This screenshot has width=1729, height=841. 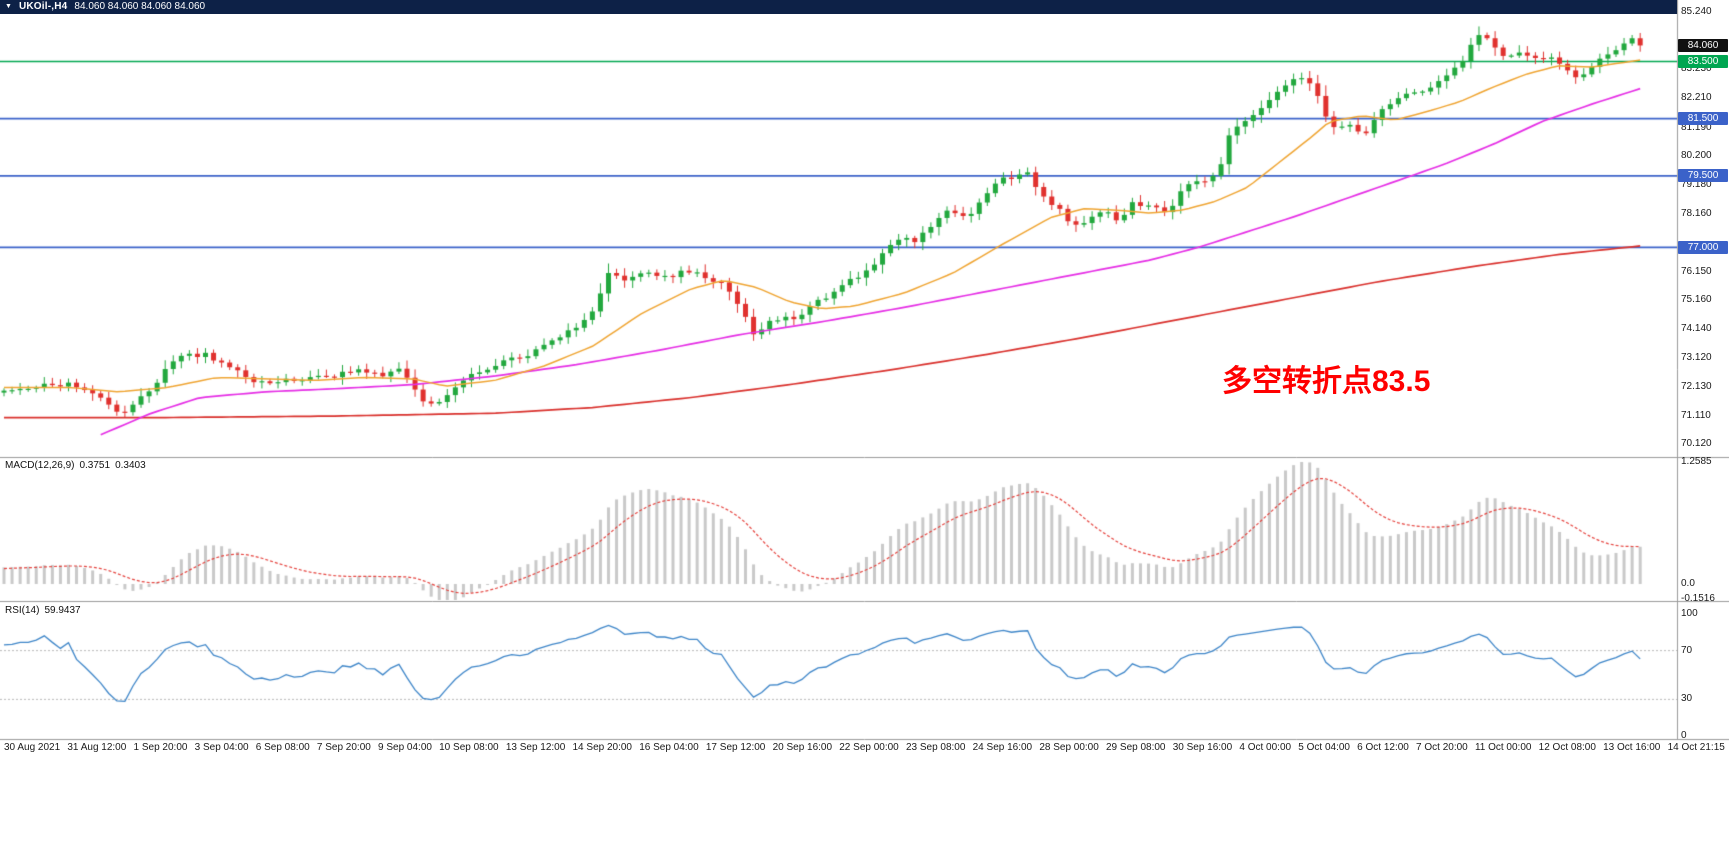 I want to click on price-scale-label: 81.190, so click(x=1696, y=127).